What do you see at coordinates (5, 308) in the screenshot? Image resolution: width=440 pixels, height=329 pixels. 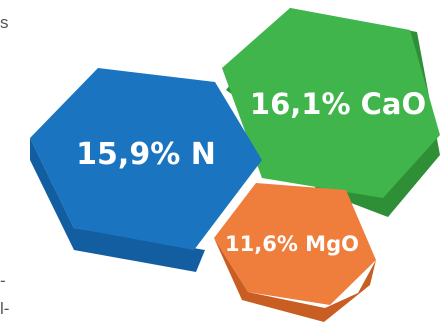 I see `cropped-text-fragment: l-` at bounding box center [5, 308].